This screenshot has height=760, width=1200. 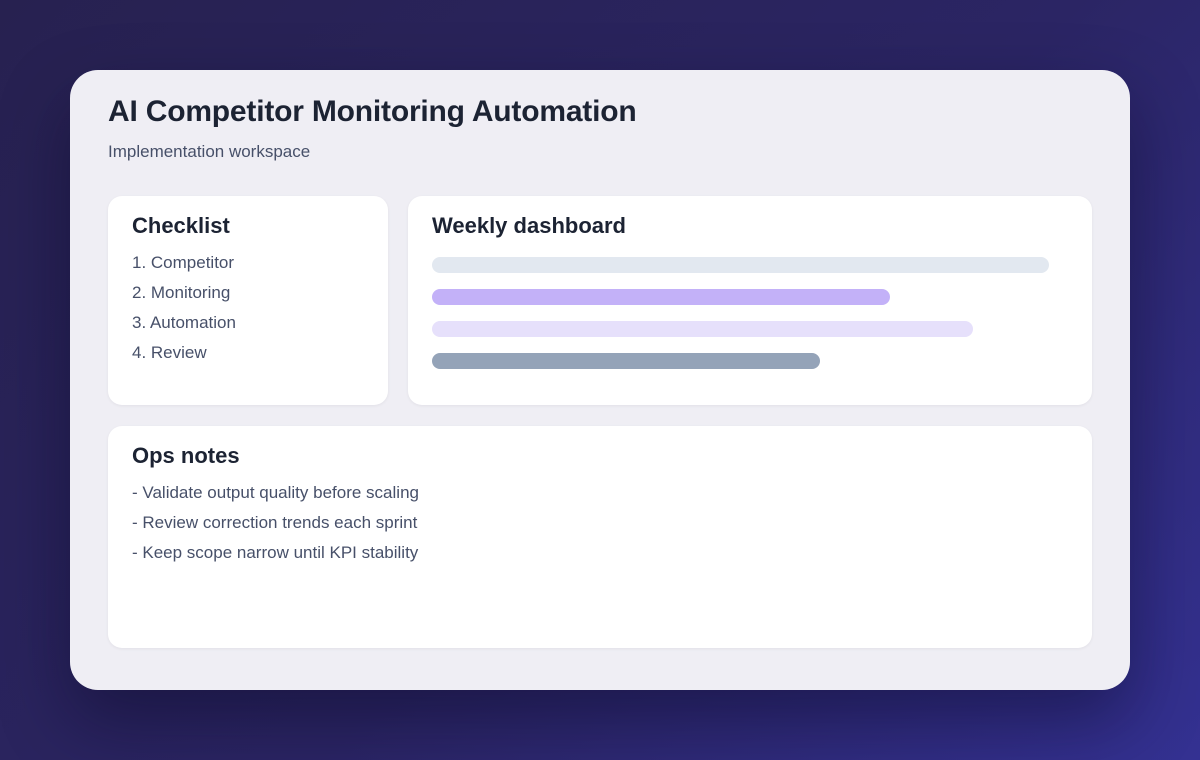 What do you see at coordinates (275, 552) in the screenshot?
I see `ops-note-item: - Keep scope narrow until KPI stability` at bounding box center [275, 552].